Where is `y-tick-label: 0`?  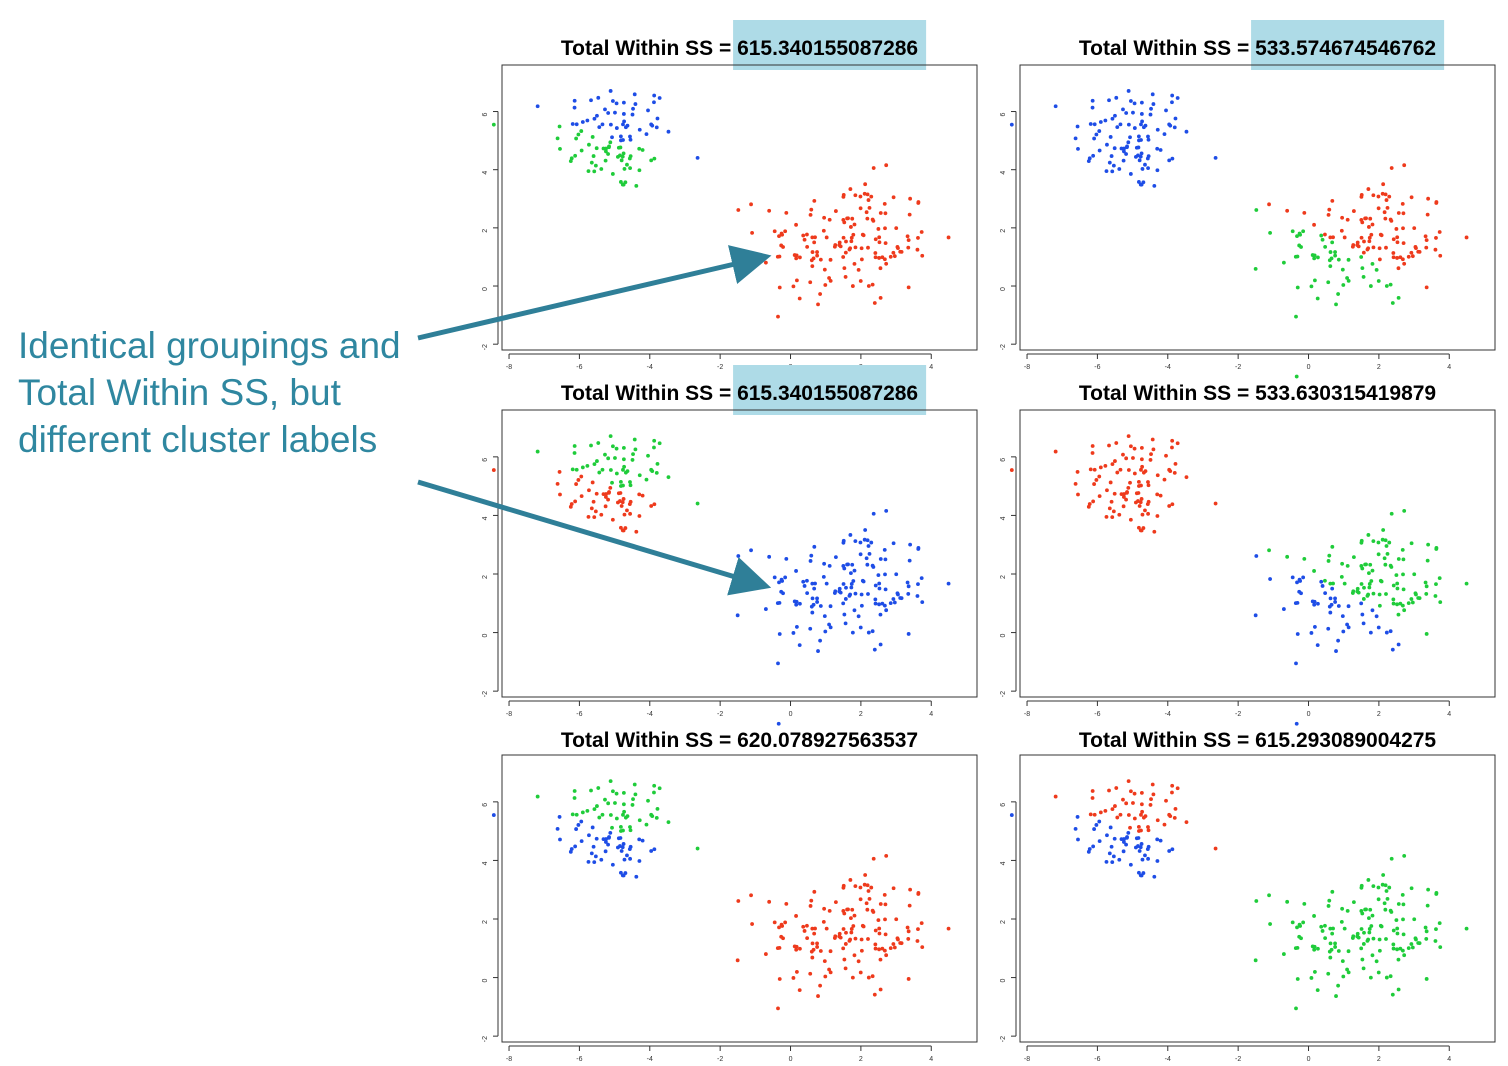
y-tick-label: 0 is located at coordinates (485, 981).